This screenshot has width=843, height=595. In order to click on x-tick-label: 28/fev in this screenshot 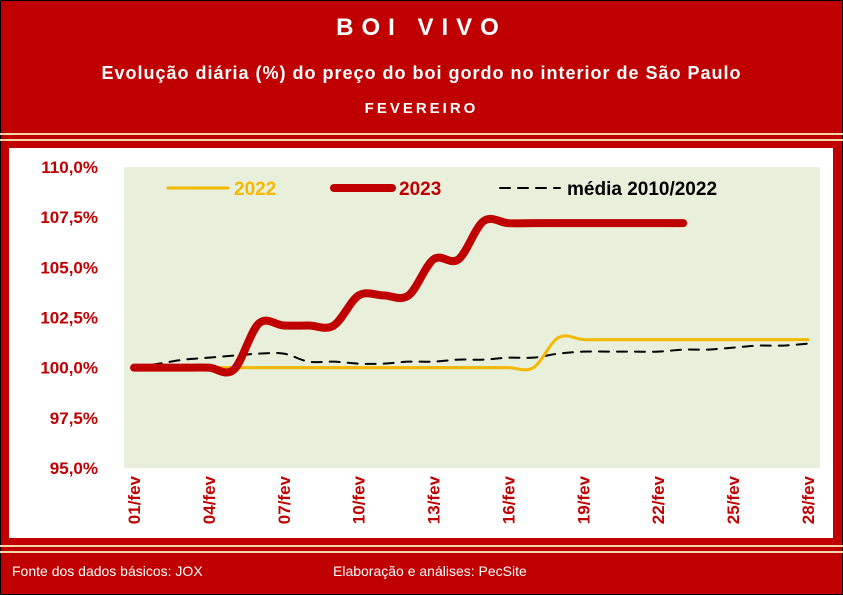, I will do `click(808, 499)`.